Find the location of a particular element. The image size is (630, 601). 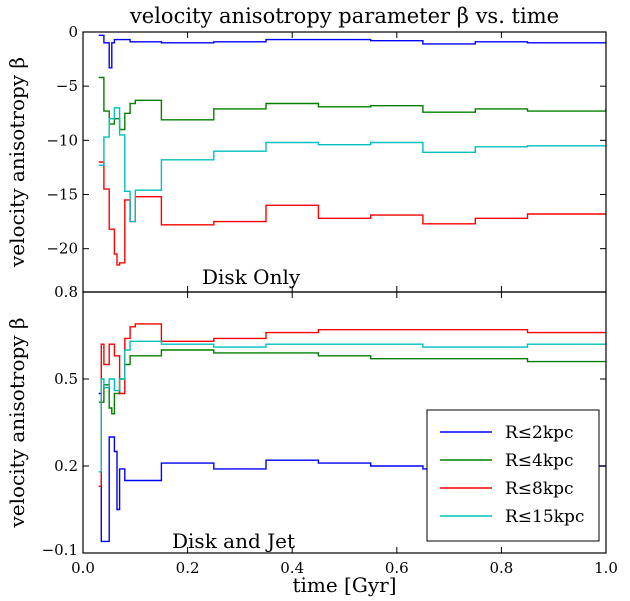

x-axis-label: time [Gyr] is located at coordinates (344, 585).